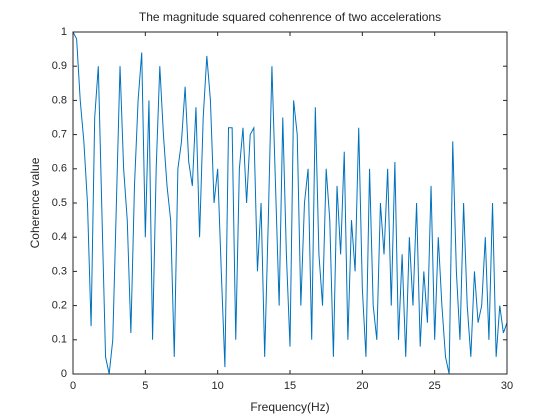 This screenshot has width=560, height=420. What do you see at coordinates (59, 306) in the screenshot?
I see `y-tick-label: 0.2` at bounding box center [59, 306].